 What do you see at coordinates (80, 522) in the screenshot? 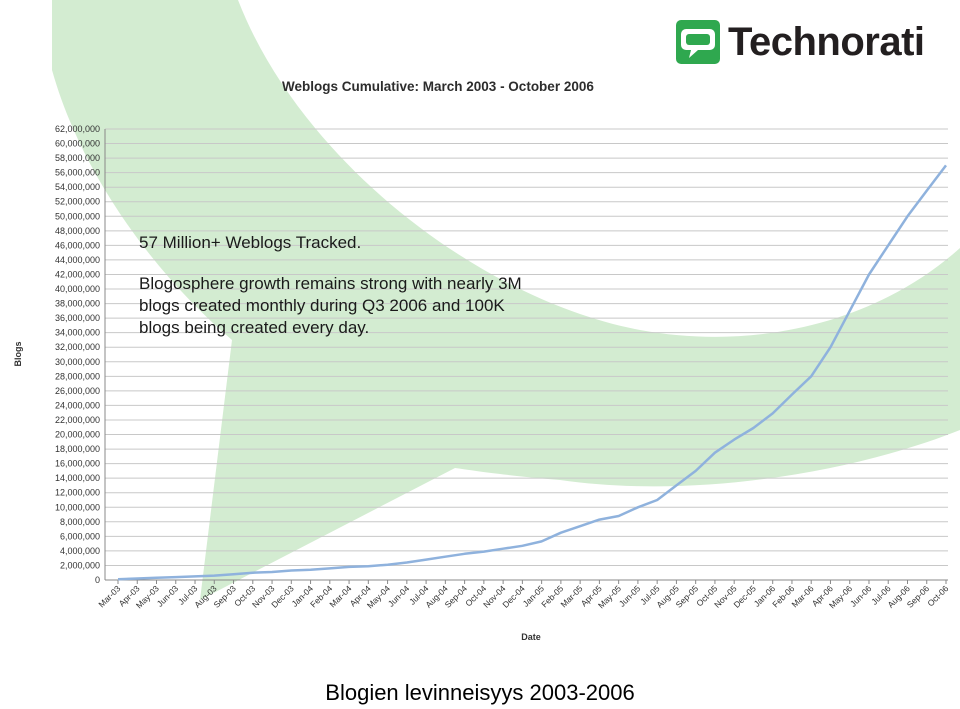
I see `y-tick-label: 8,000,000` at bounding box center [80, 522].